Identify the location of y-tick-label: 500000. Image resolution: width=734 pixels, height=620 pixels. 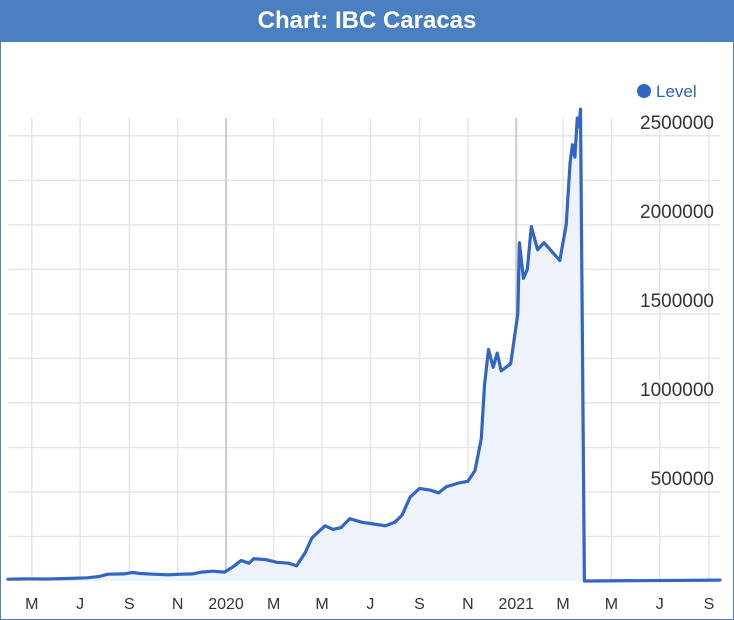
(682, 479).